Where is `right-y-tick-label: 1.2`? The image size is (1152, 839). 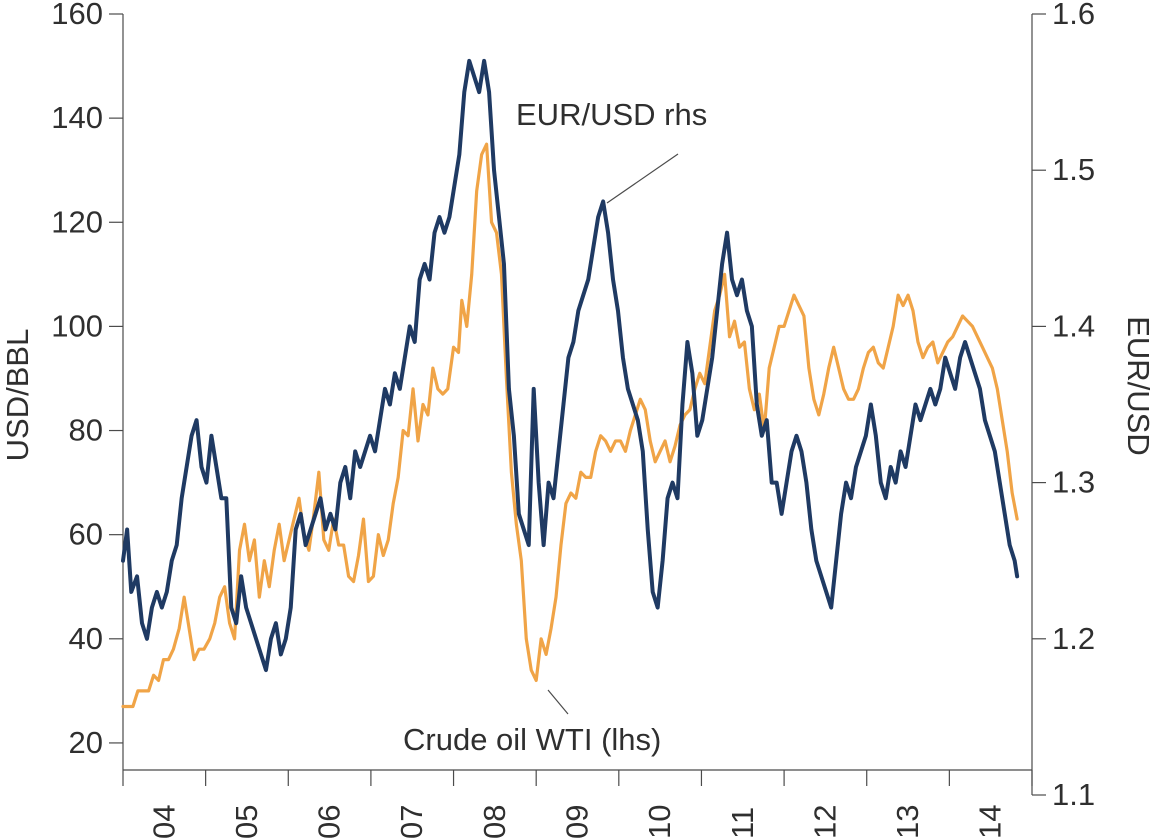 right-y-tick-label: 1.2 is located at coordinates (1073, 638).